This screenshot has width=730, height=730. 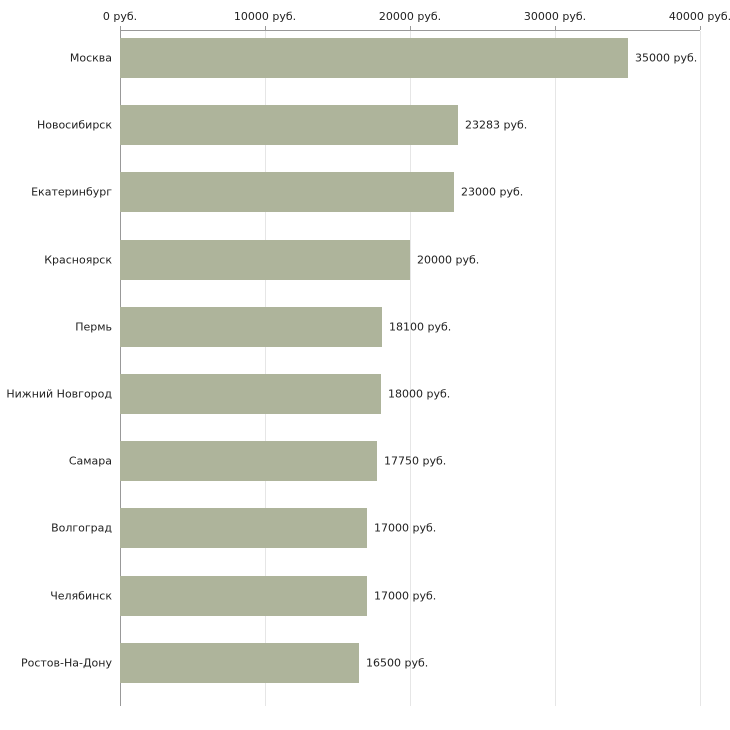 What do you see at coordinates (90, 58) in the screenshot?
I see `category-label: Москва` at bounding box center [90, 58].